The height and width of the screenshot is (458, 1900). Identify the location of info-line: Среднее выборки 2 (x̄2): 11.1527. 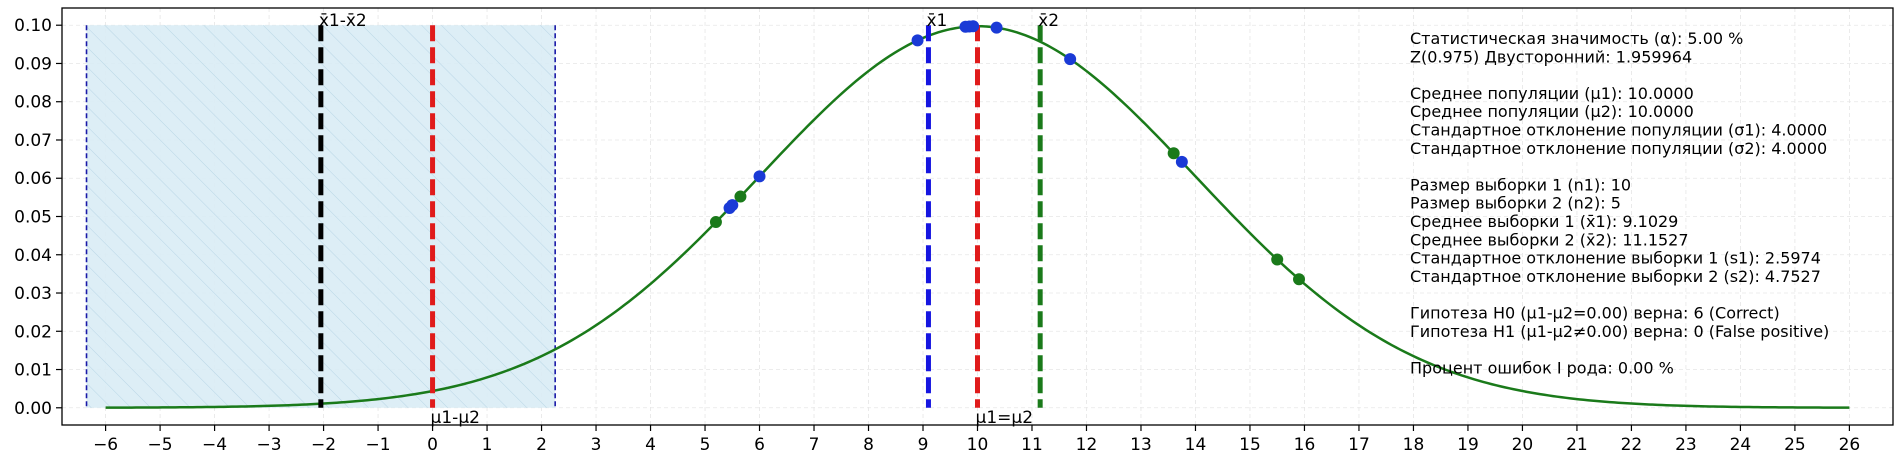
(1549, 239).